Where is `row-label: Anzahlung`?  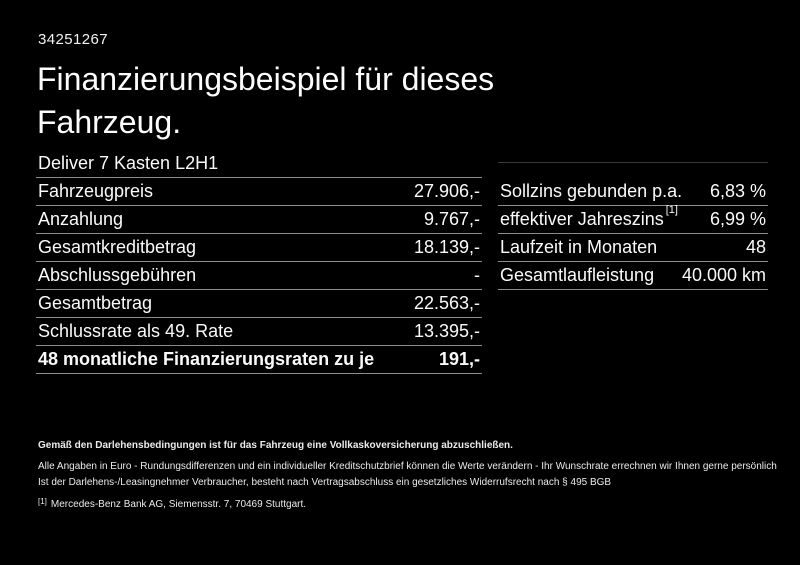 row-label: Anzahlung is located at coordinates (81, 219).